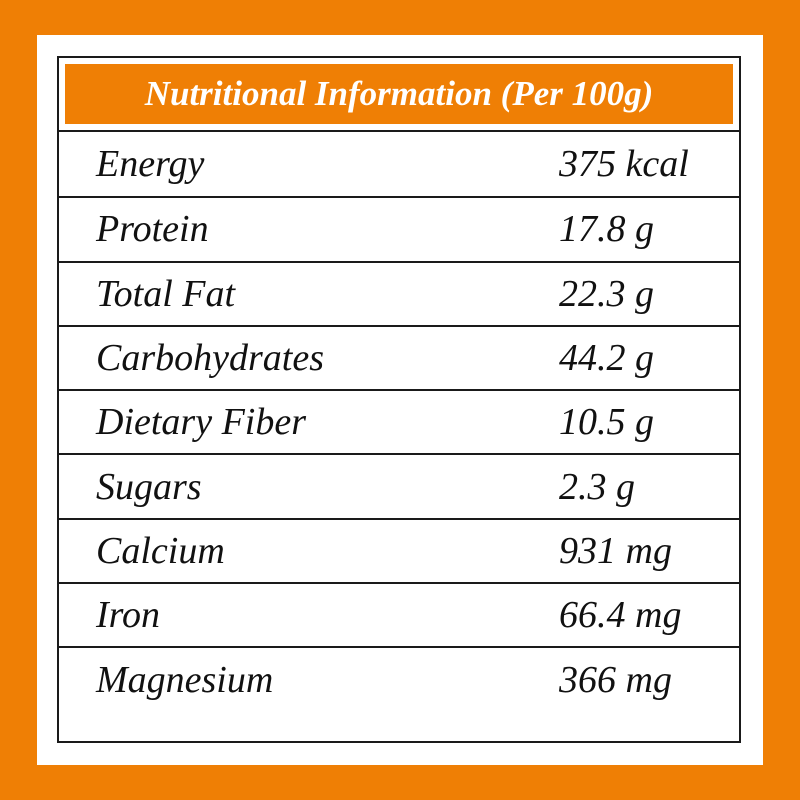 The height and width of the screenshot is (800, 800). Describe the element at coordinates (615, 679) in the screenshot. I see `nutrient-value: 366 mg` at that location.